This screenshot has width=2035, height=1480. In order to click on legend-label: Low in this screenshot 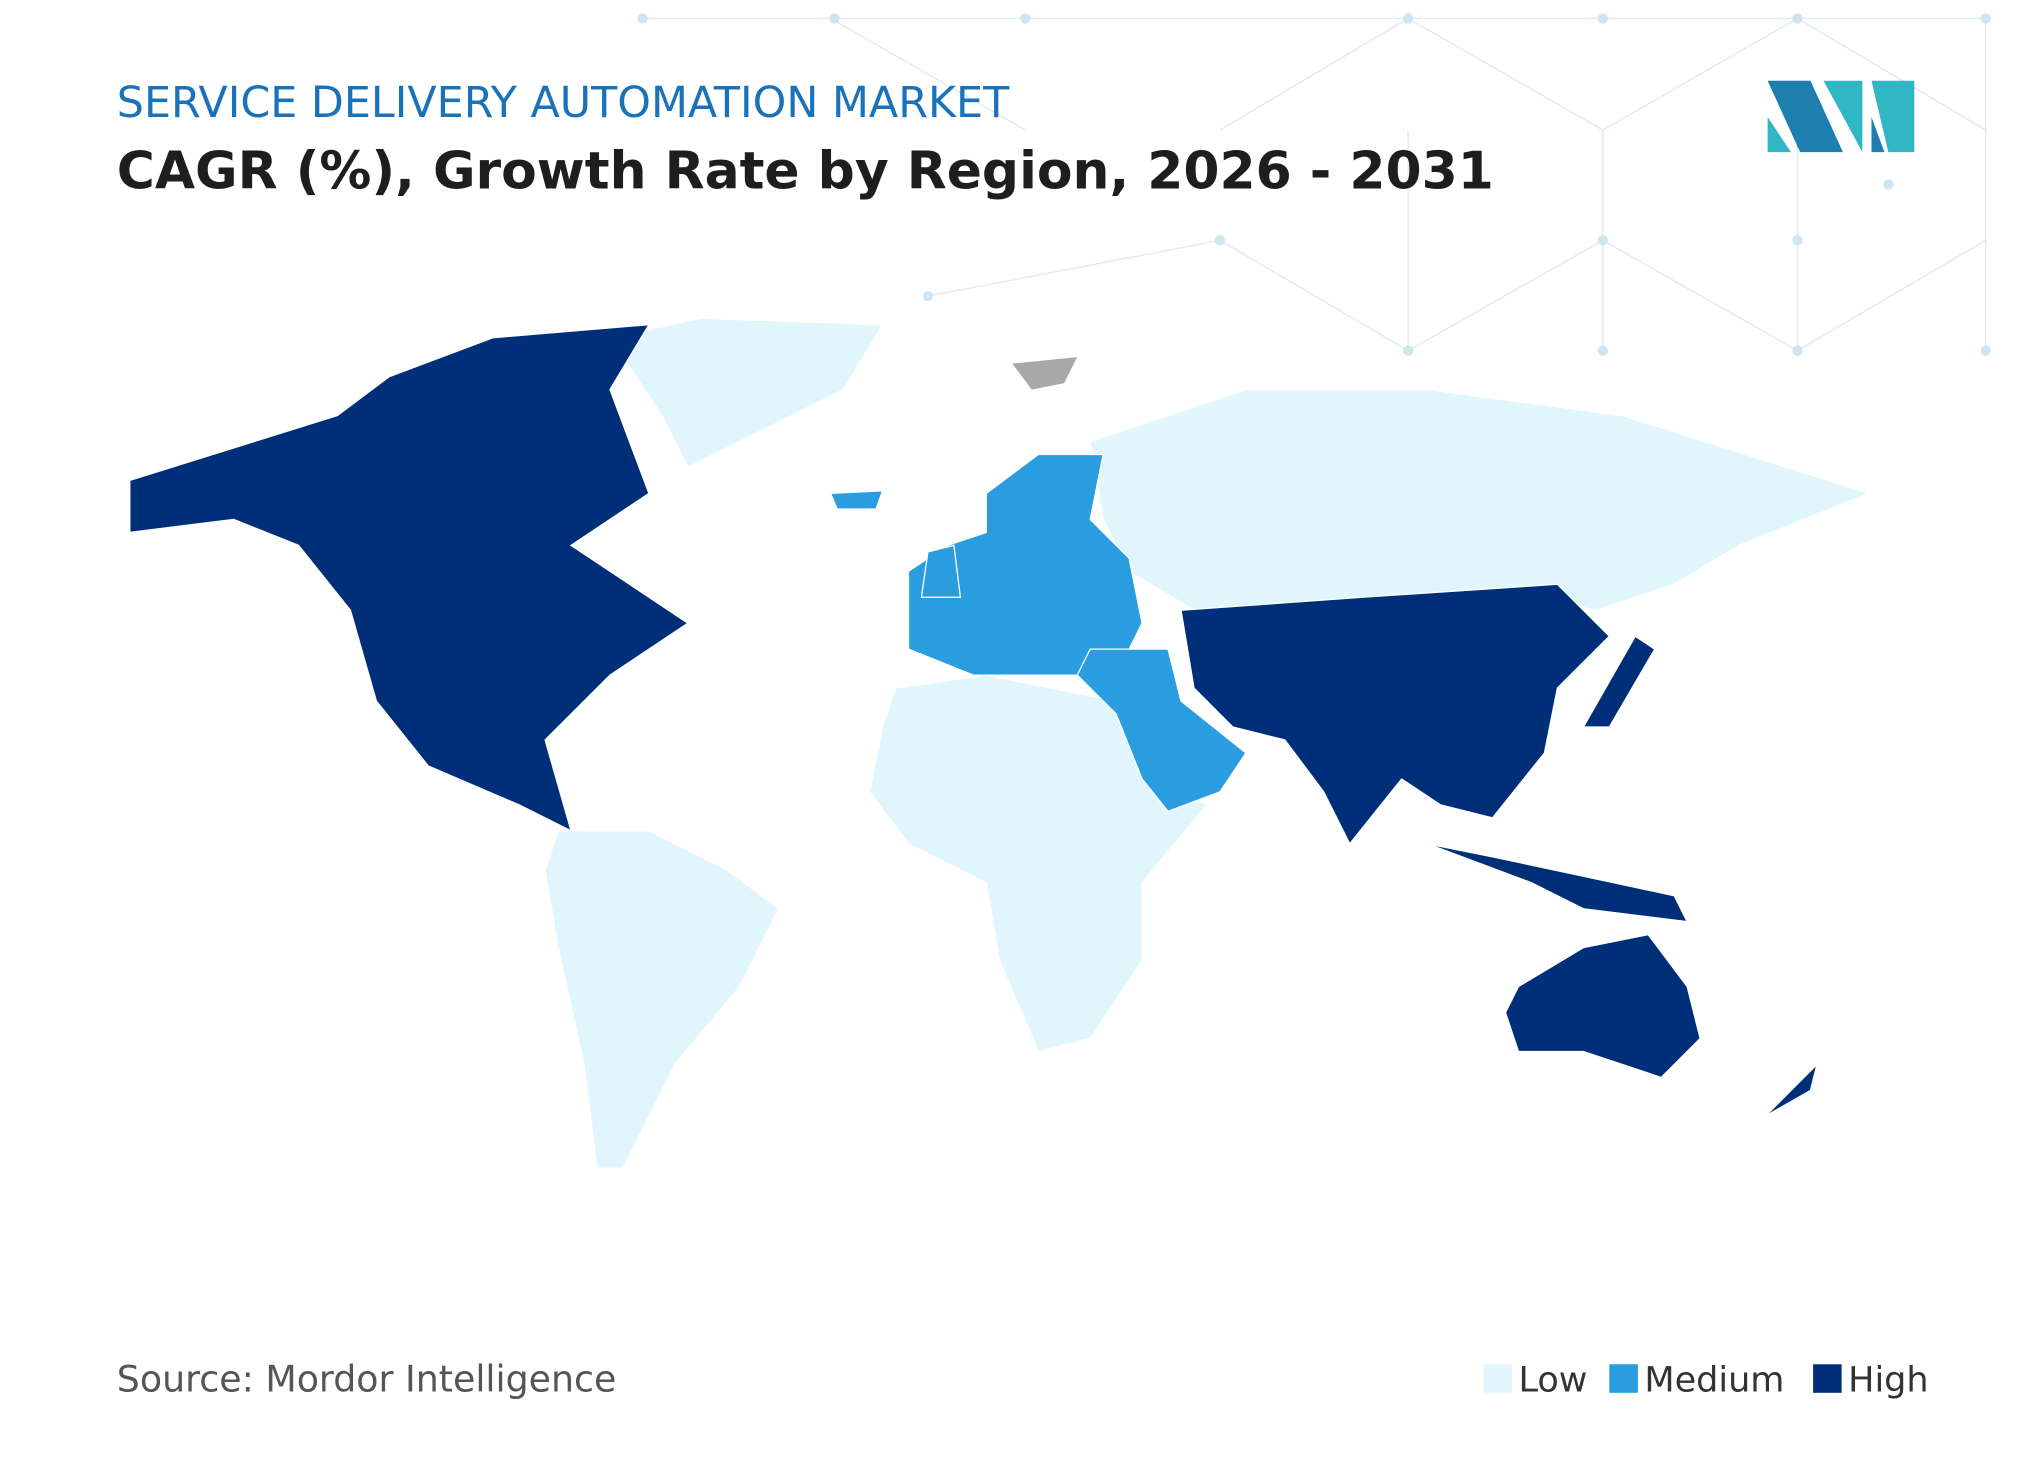, I will do `click(1552, 1380)`.